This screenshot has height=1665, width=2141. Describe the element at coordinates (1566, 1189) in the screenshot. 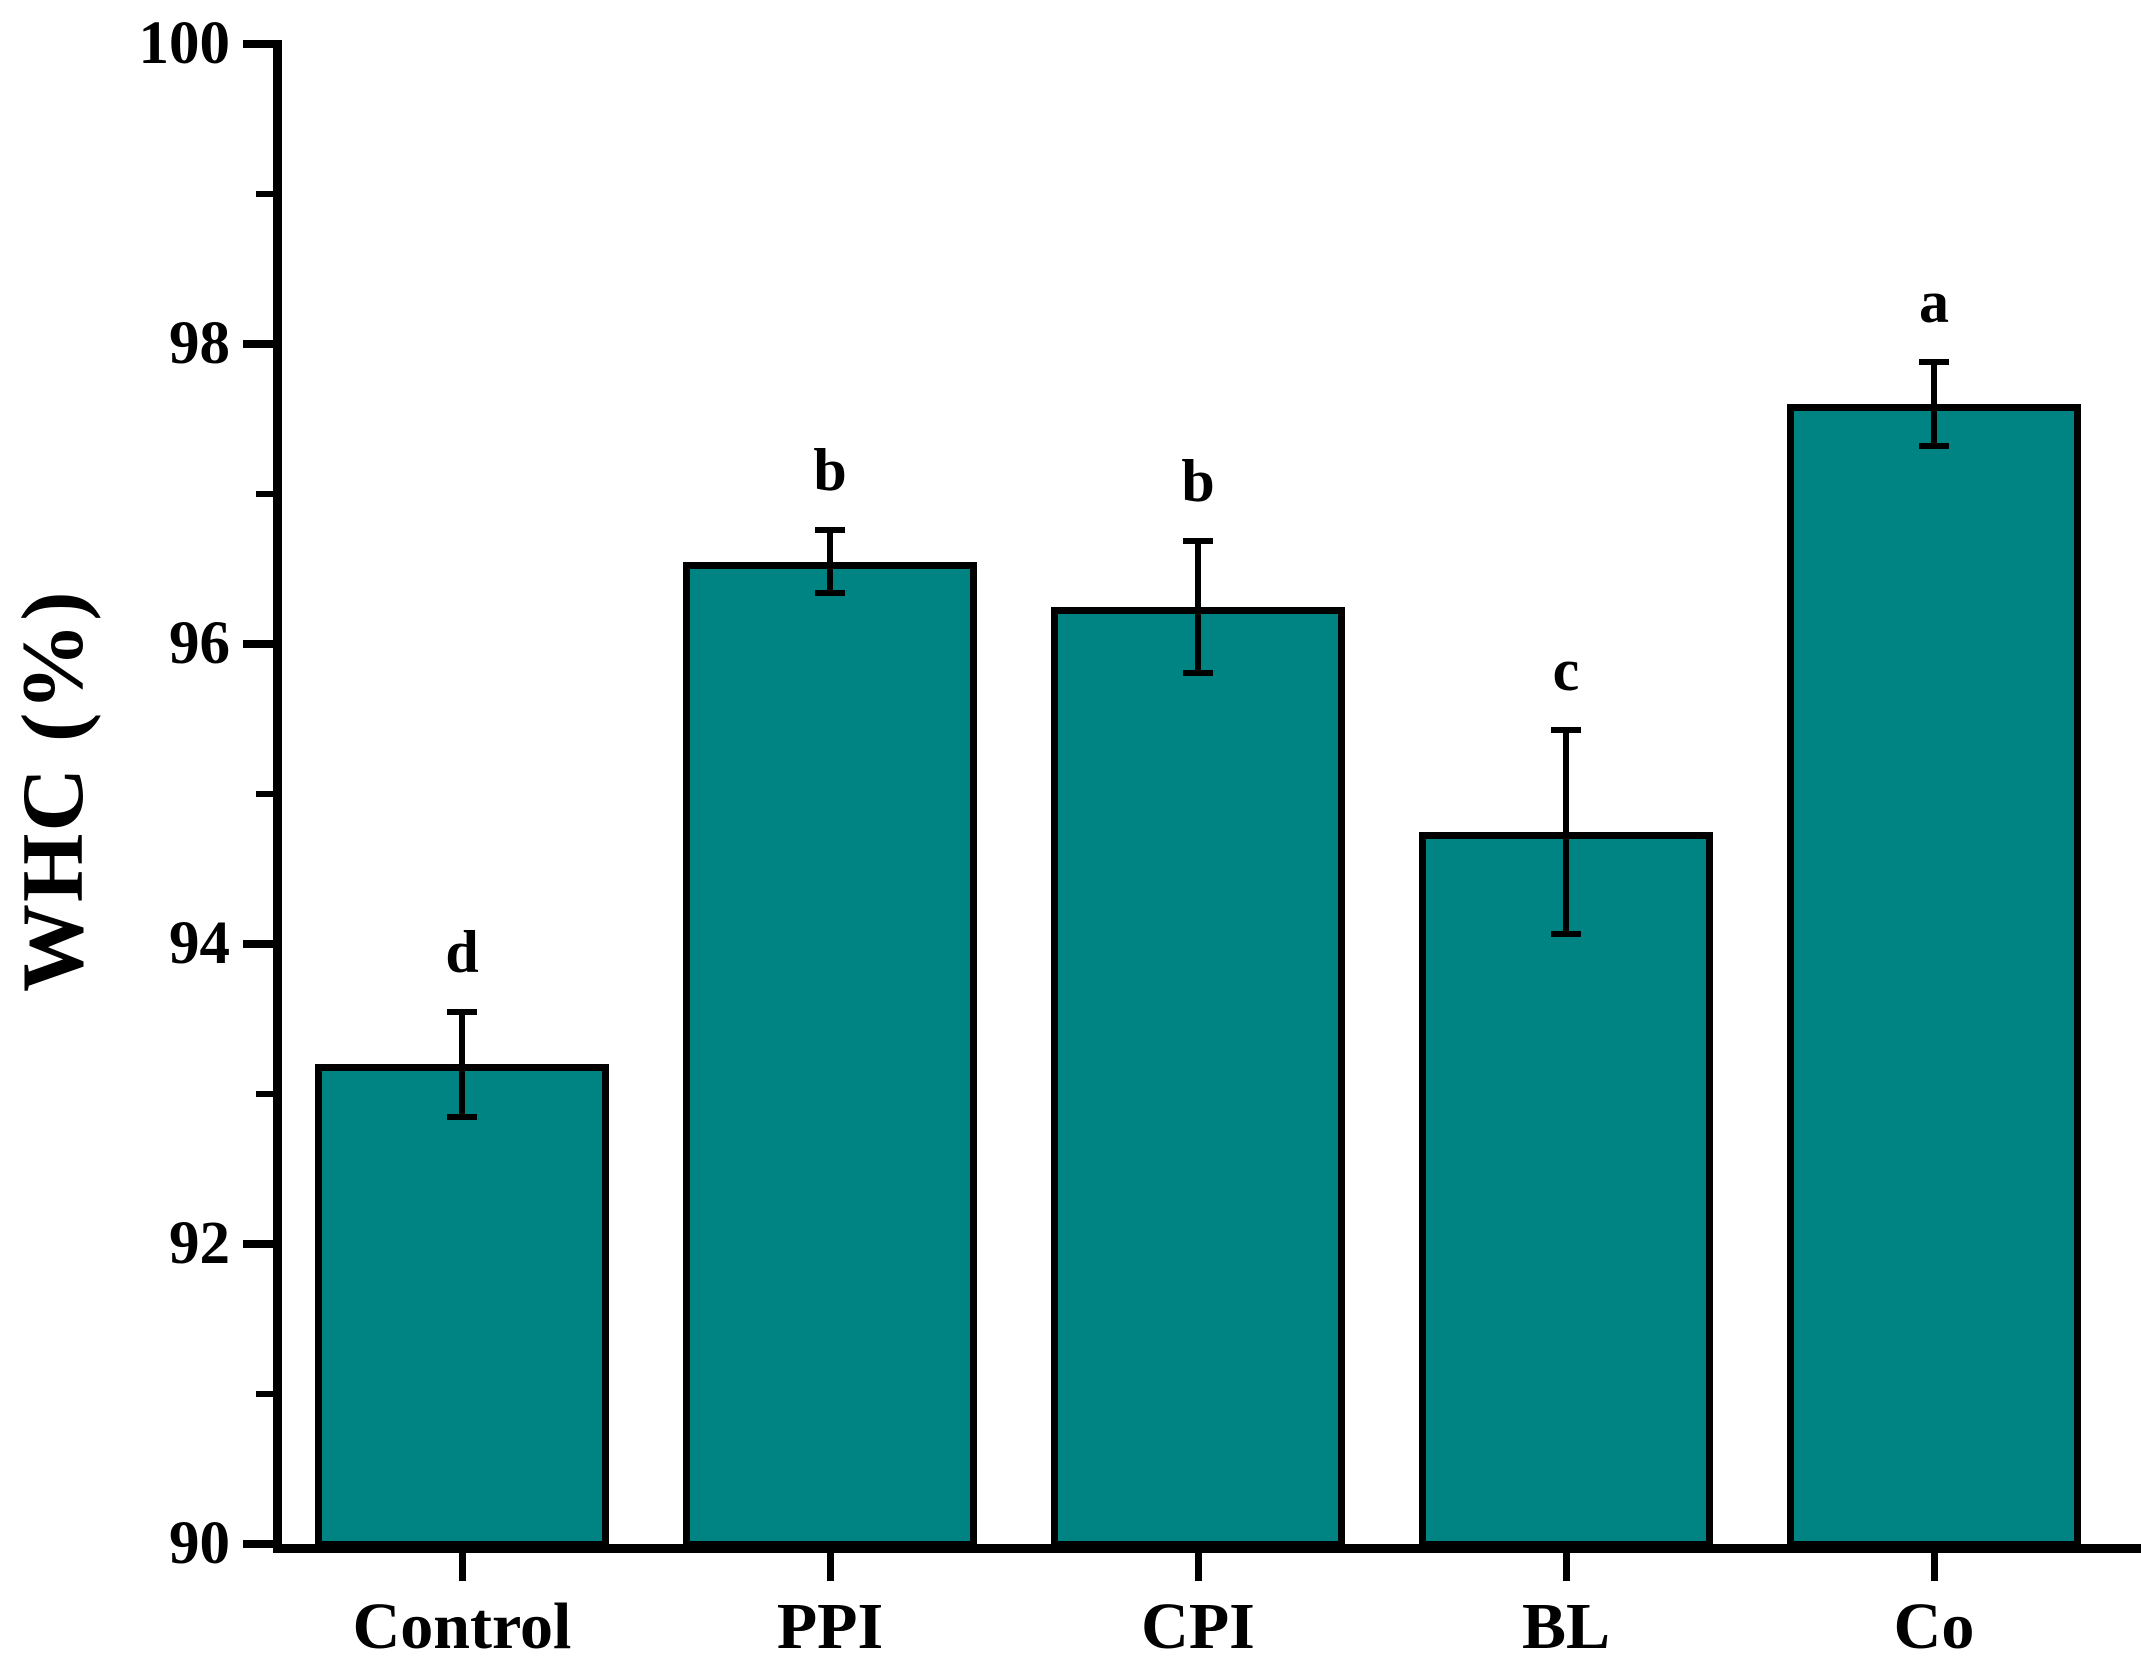

I see `bar-bl` at that location.